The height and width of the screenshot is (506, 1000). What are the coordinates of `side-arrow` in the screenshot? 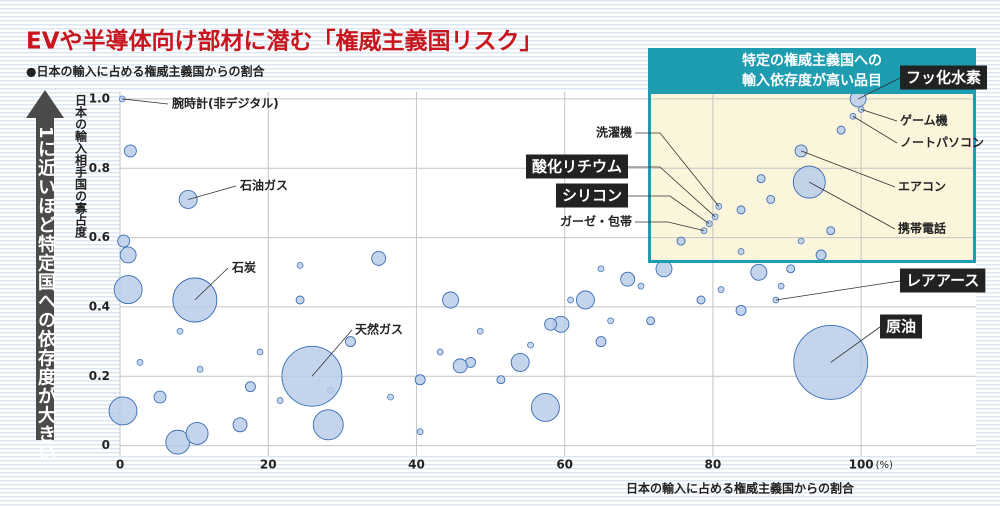 It's located at (45, 265).